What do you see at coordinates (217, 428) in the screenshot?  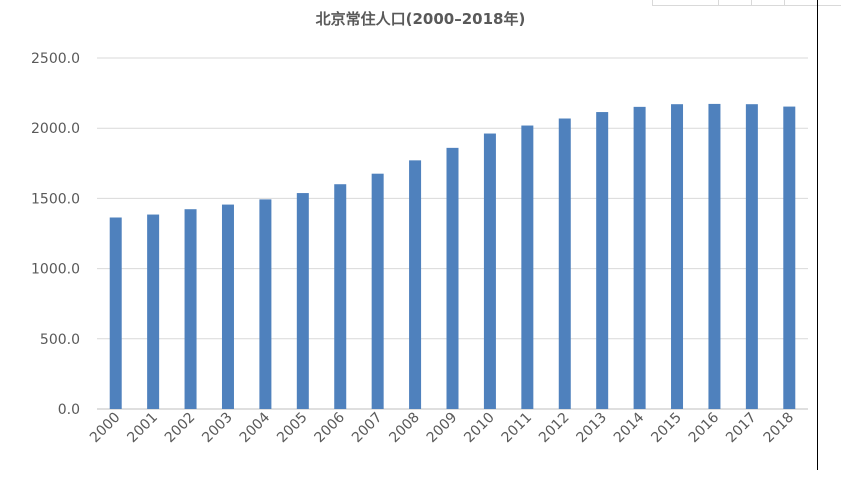 I see `x-tick-label: 2003` at bounding box center [217, 428].